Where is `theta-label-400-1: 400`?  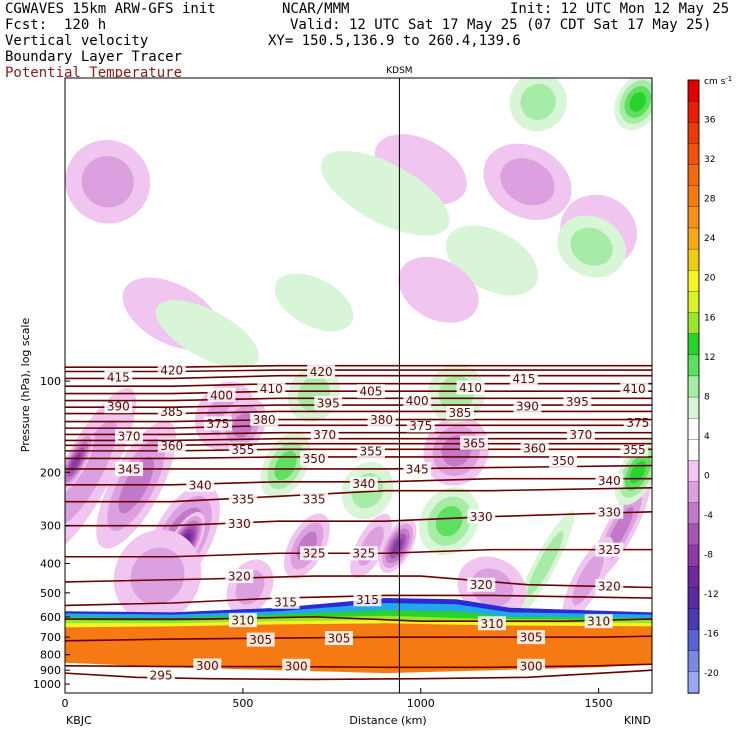
theta-label-400-1: 400 is located at coordinates (417, 401).